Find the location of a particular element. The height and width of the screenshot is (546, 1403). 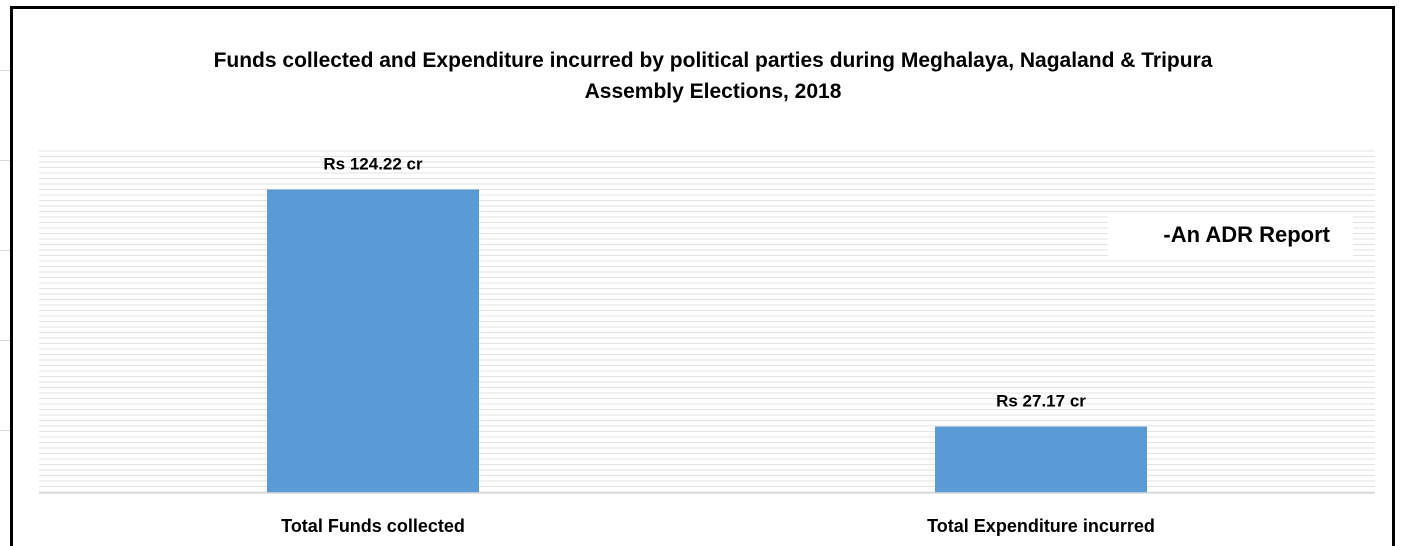

annotation-box is located at coordinates (1230, 235).